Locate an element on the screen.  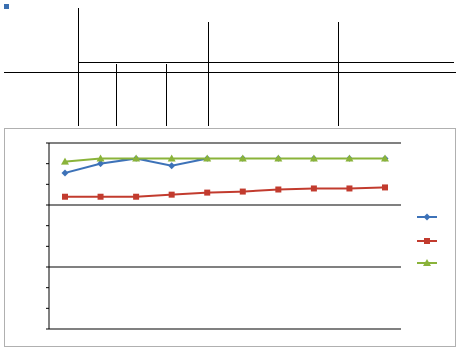
series-3-line is located at coordinates (224, 160).